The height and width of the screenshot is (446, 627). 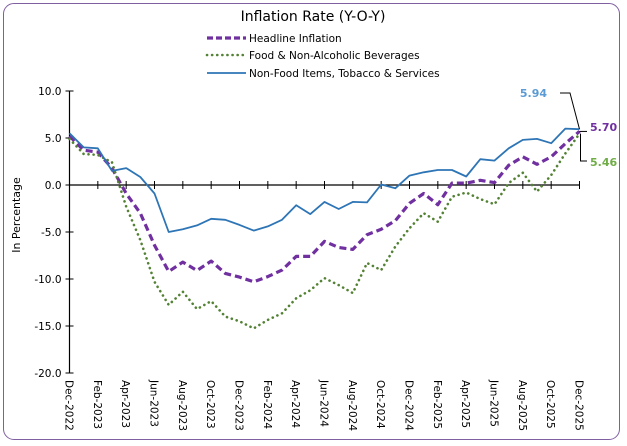 I want to click on y-axis-title: In Percentage, so click(x=16, y=215).